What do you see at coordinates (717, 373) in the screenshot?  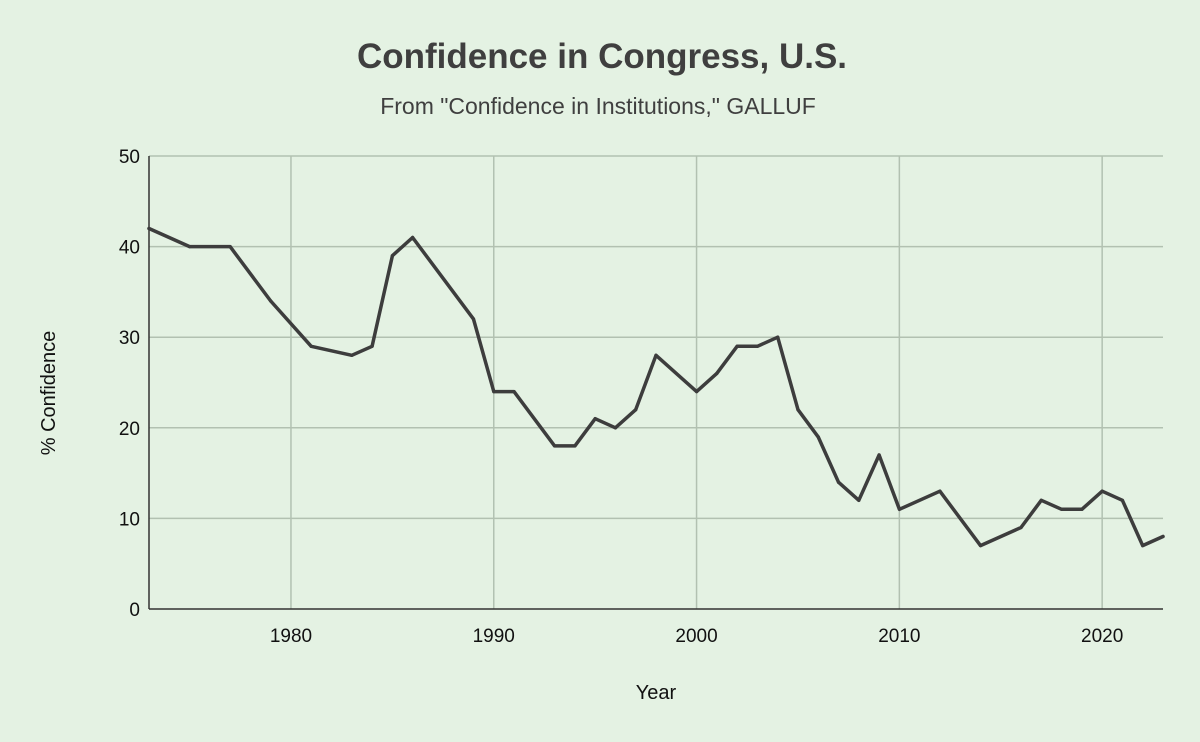 I see `data-point-2001` at bounding box center [717, 373].